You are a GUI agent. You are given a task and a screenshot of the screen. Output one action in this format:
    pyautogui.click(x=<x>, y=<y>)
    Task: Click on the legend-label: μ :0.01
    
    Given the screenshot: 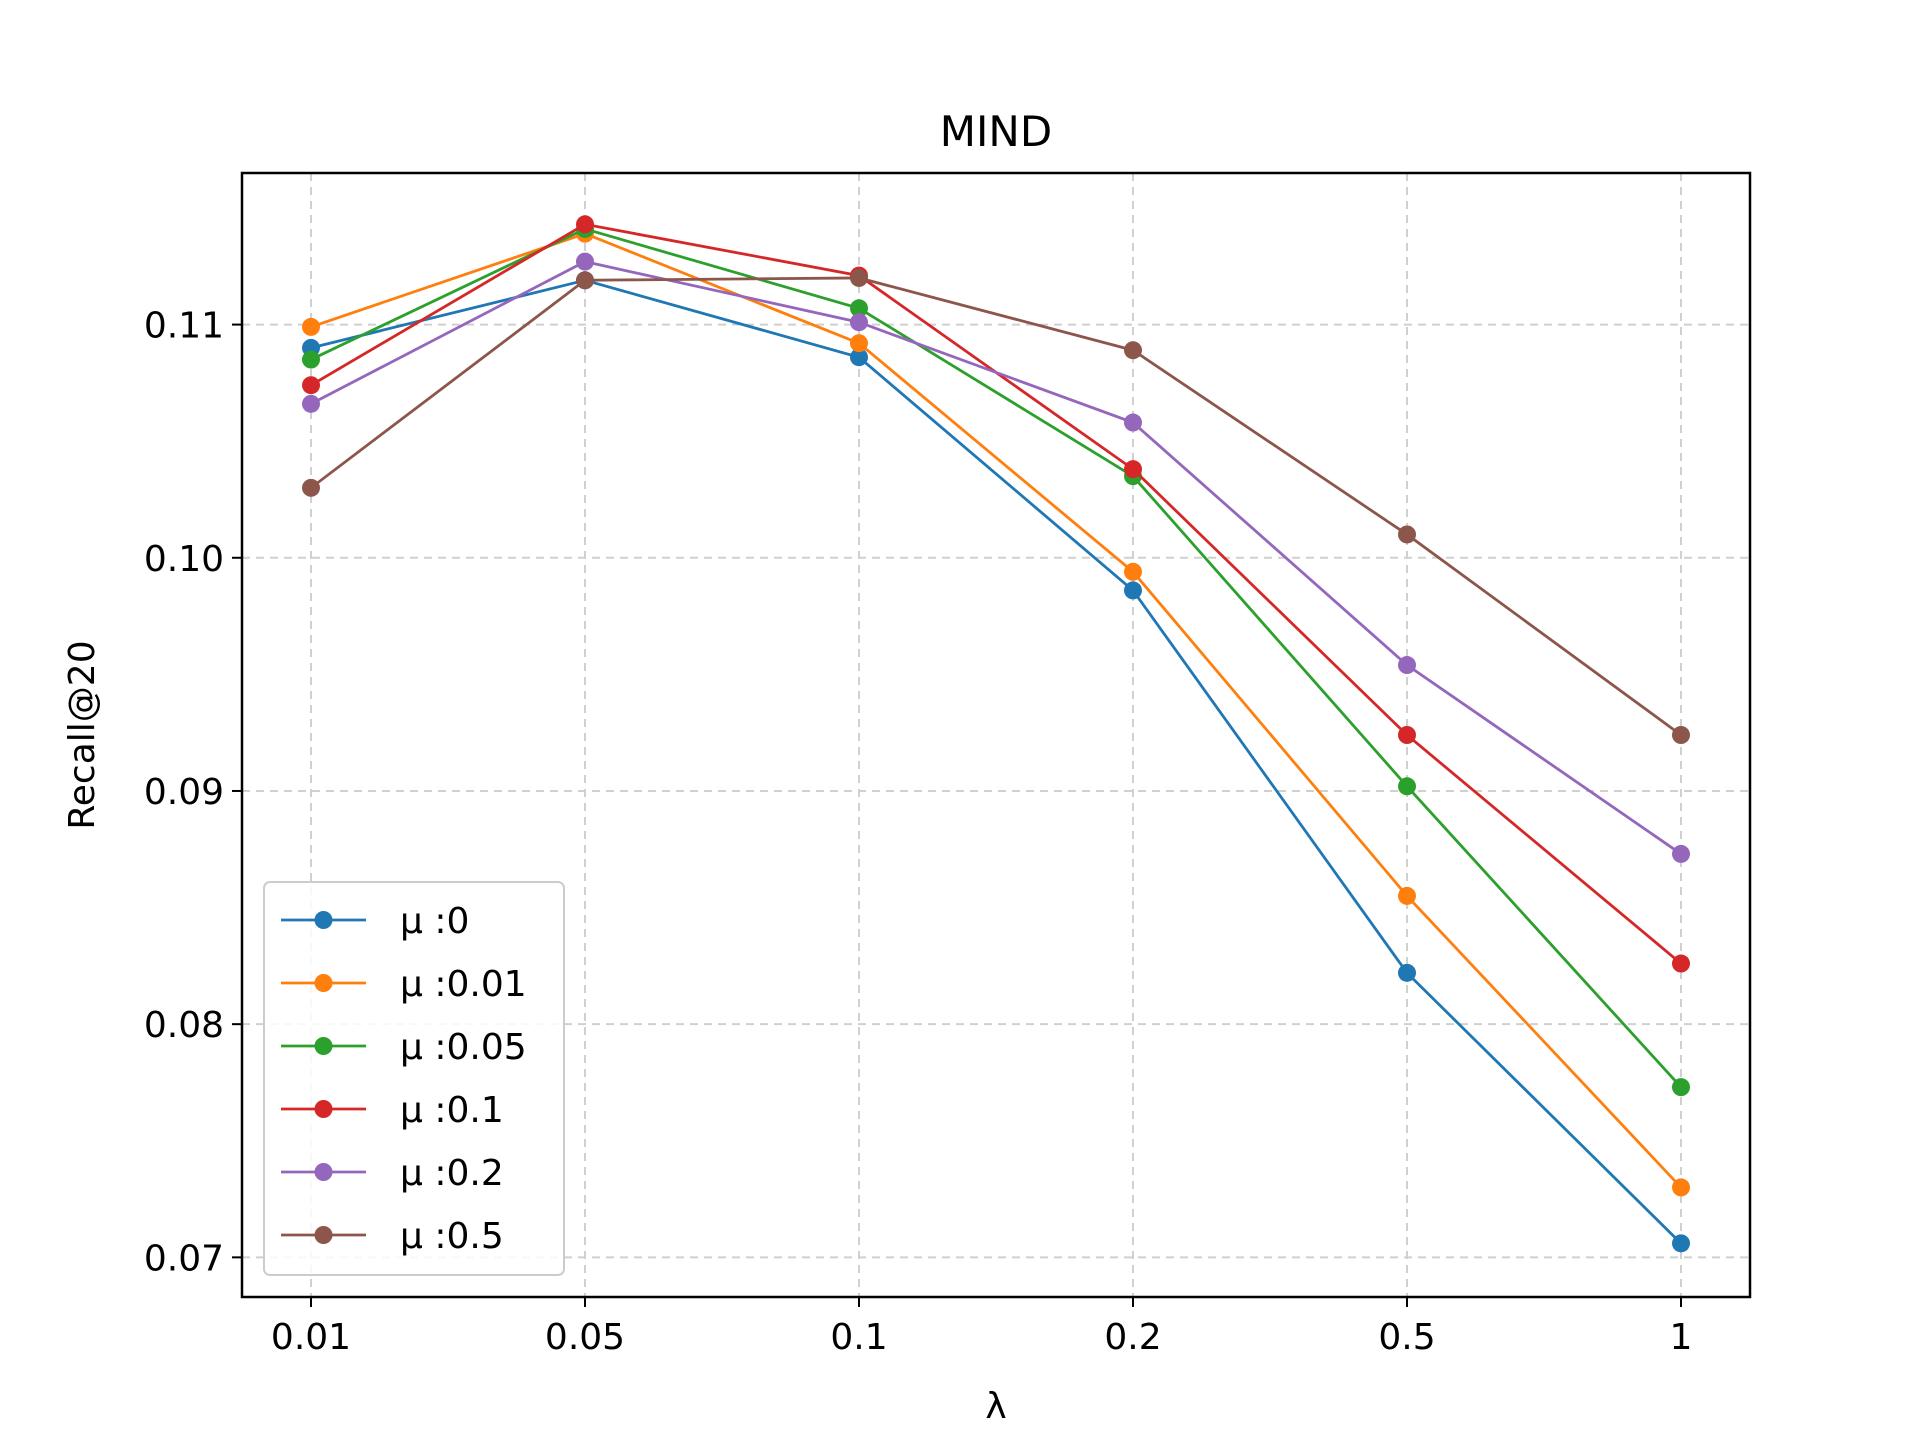 What is the action you would take?
    pyautogui.click(x=463, y=984)
    